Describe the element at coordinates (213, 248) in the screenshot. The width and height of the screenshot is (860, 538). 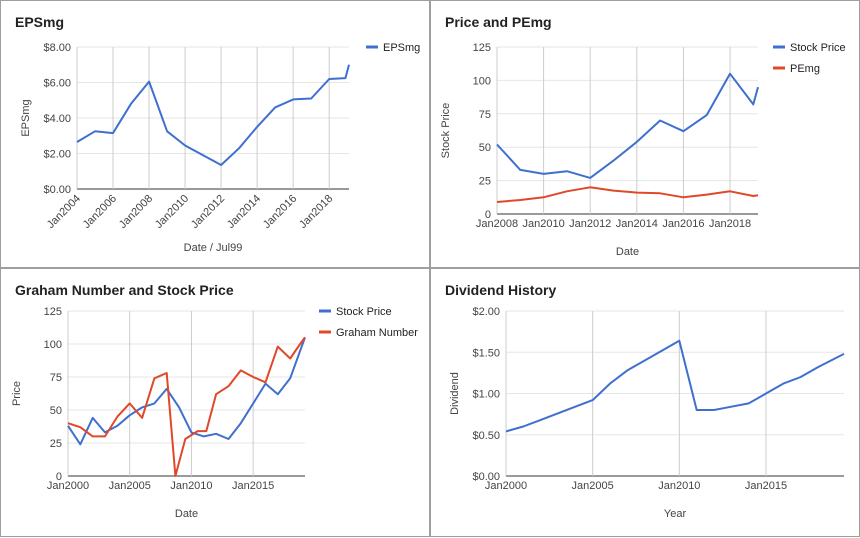
I see `x-axis-title: Date / Jul99` at that location.